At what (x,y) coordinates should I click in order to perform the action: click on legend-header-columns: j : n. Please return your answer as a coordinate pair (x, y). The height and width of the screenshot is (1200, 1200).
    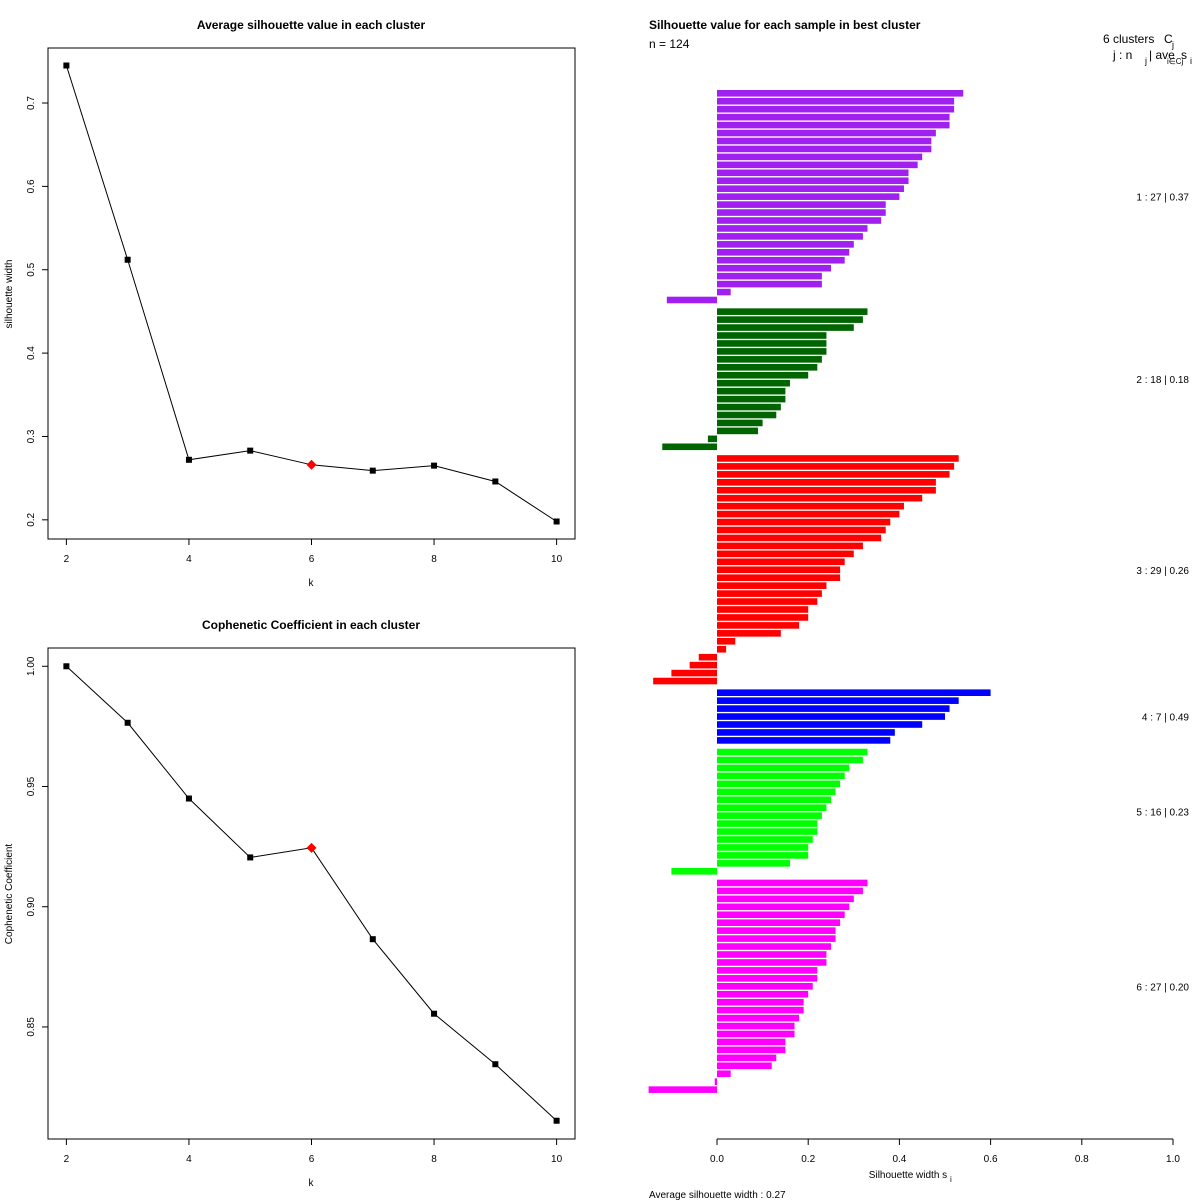
    Looking at the image, I should click on (1122, 55).